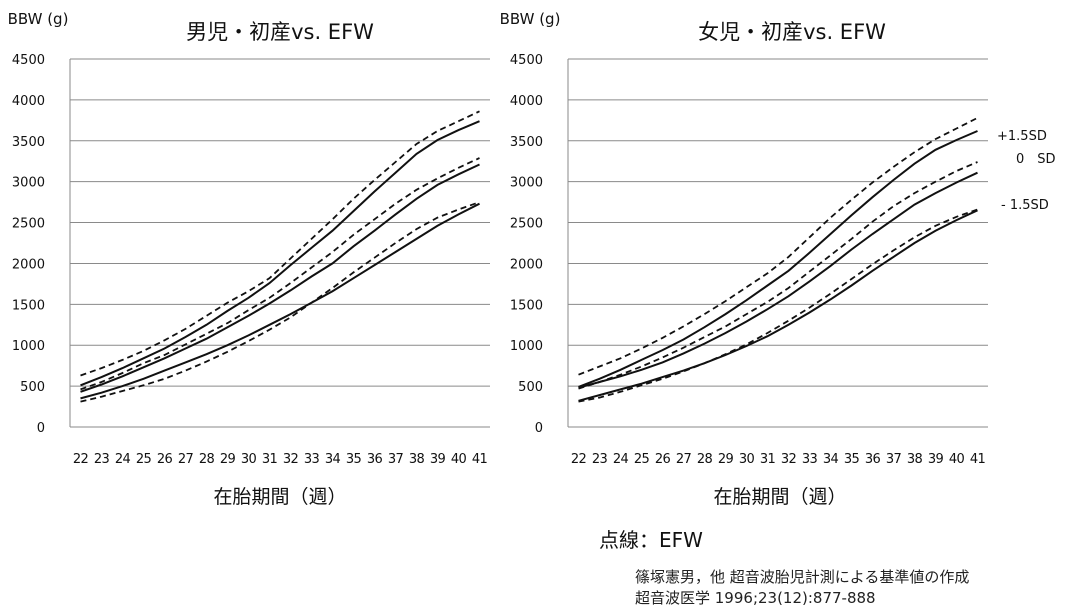 This screenshot has width=1066, height=609. I want to click on female-xtick-label: 35, so click(852, 459).